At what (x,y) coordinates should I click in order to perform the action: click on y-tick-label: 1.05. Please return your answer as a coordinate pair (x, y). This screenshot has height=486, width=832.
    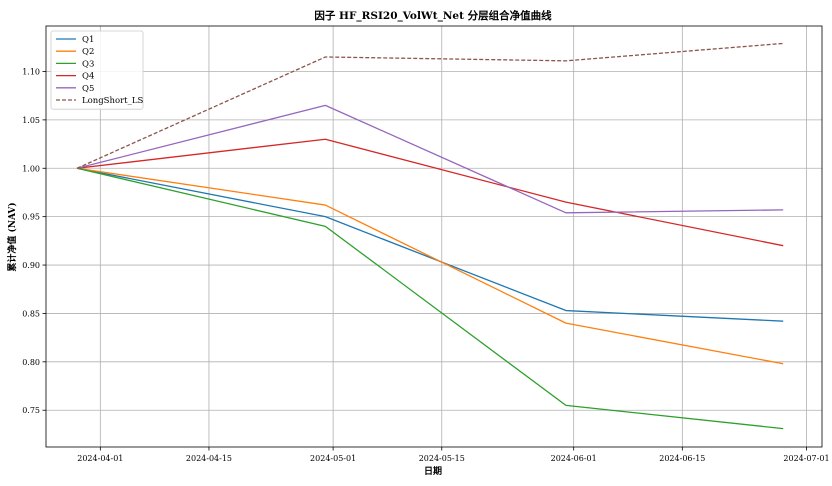
    Looking at the image, I should click on (31, 120).